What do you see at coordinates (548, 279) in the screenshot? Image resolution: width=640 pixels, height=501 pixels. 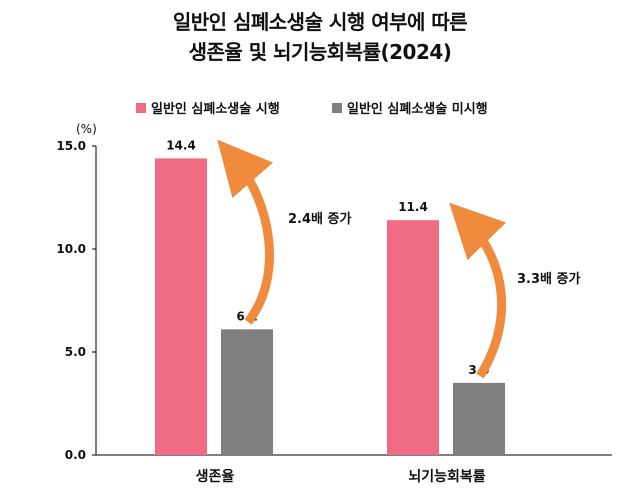 I see `annotation-brain-recovery-increase: 3.3배 증가` at bounding box center [548, 279].